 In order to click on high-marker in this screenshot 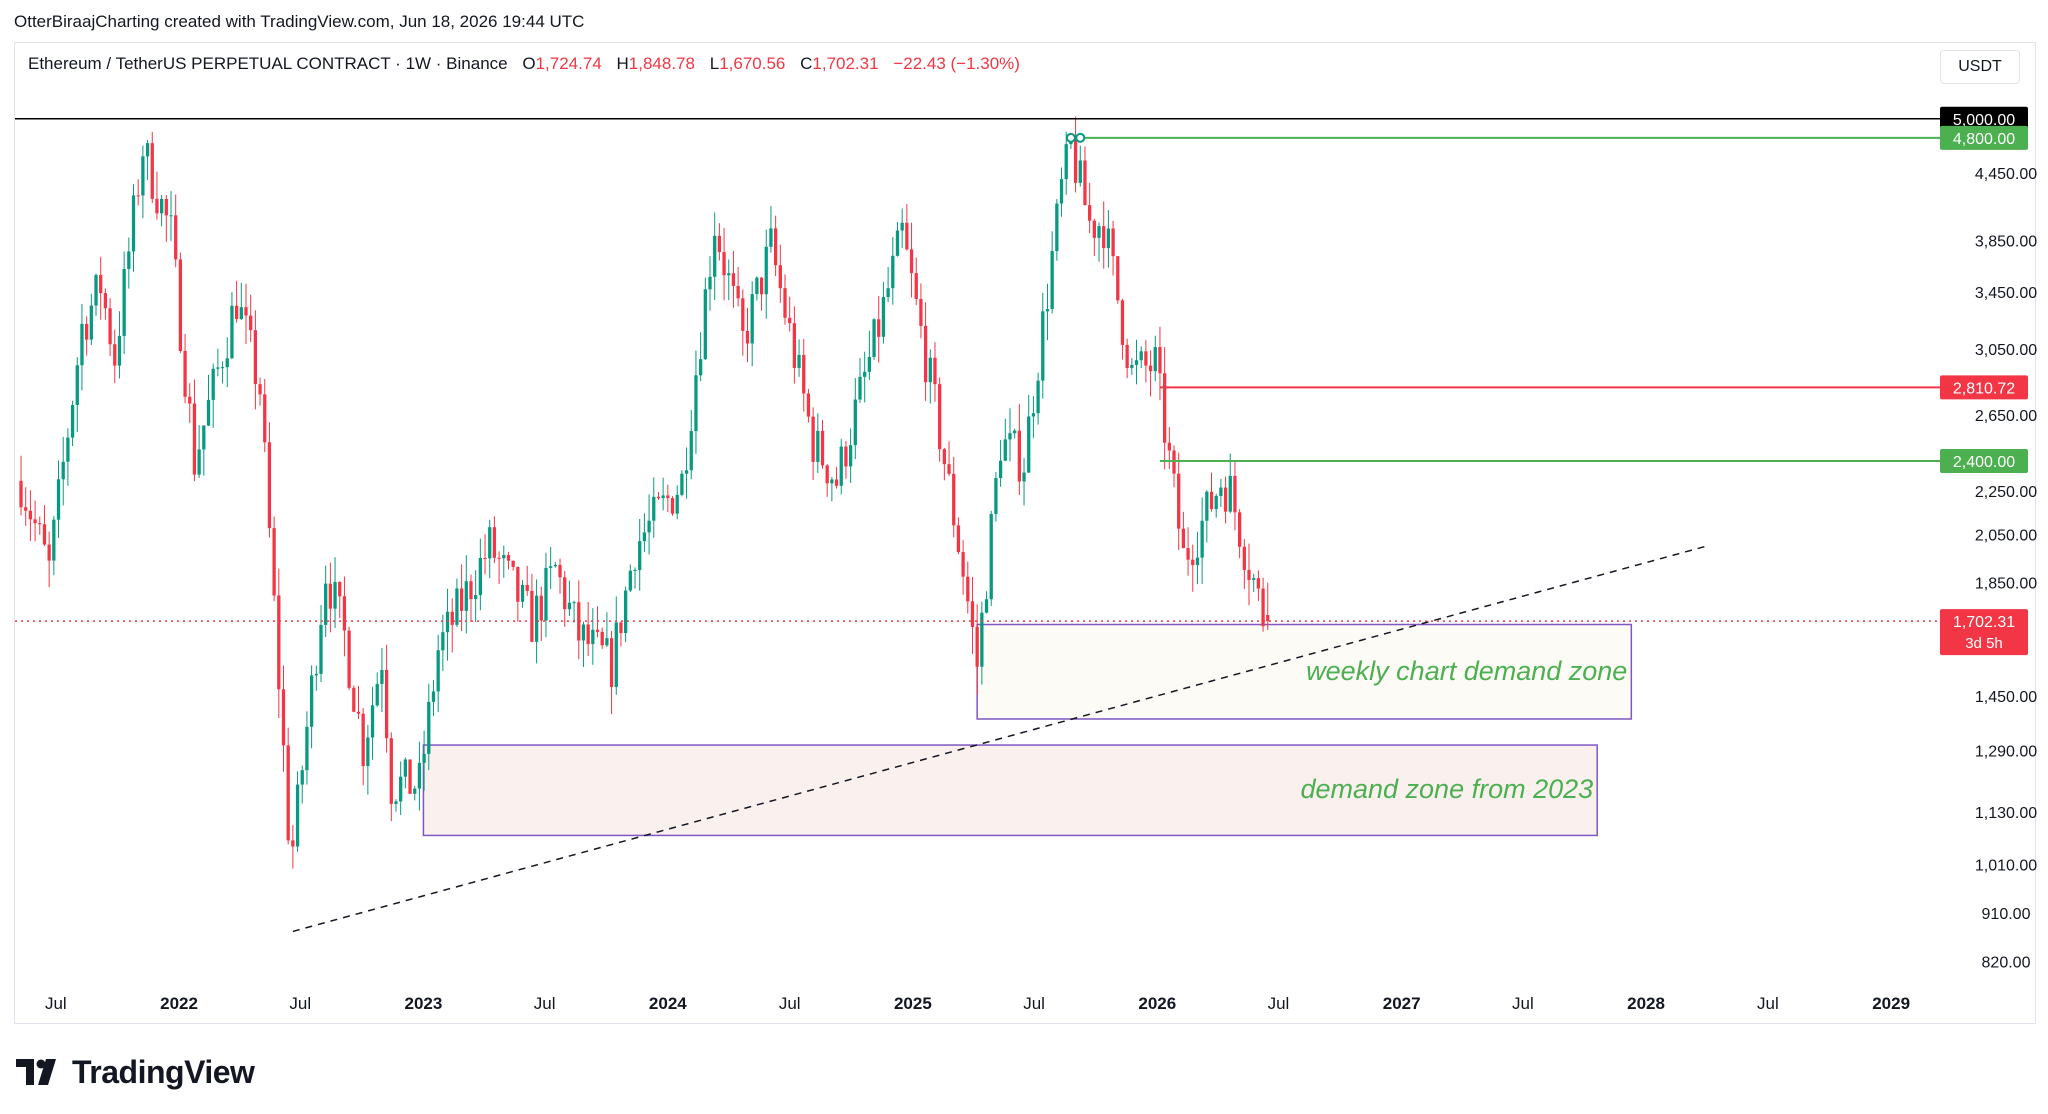, I will do `click(1070, 137)`.